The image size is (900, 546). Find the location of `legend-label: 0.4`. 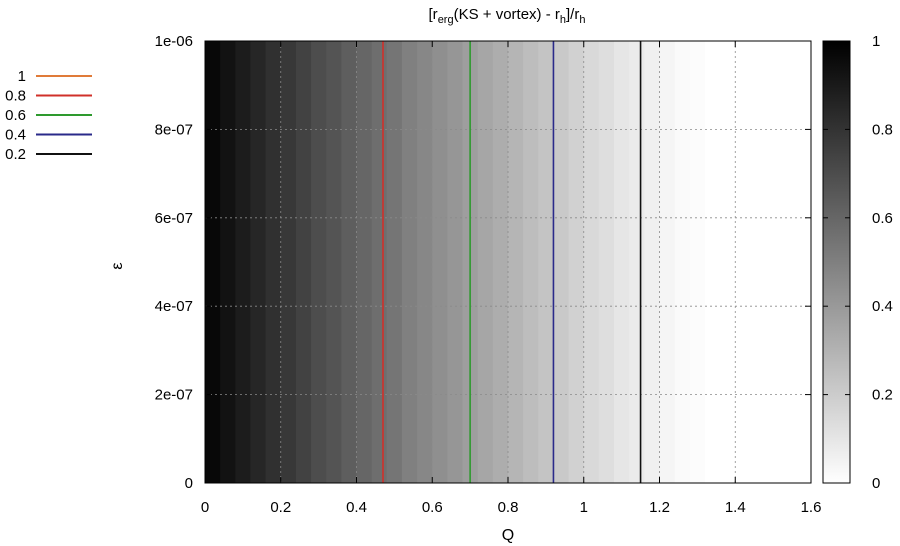

legend-label: 0.4 is located at coordinates (15, 135).